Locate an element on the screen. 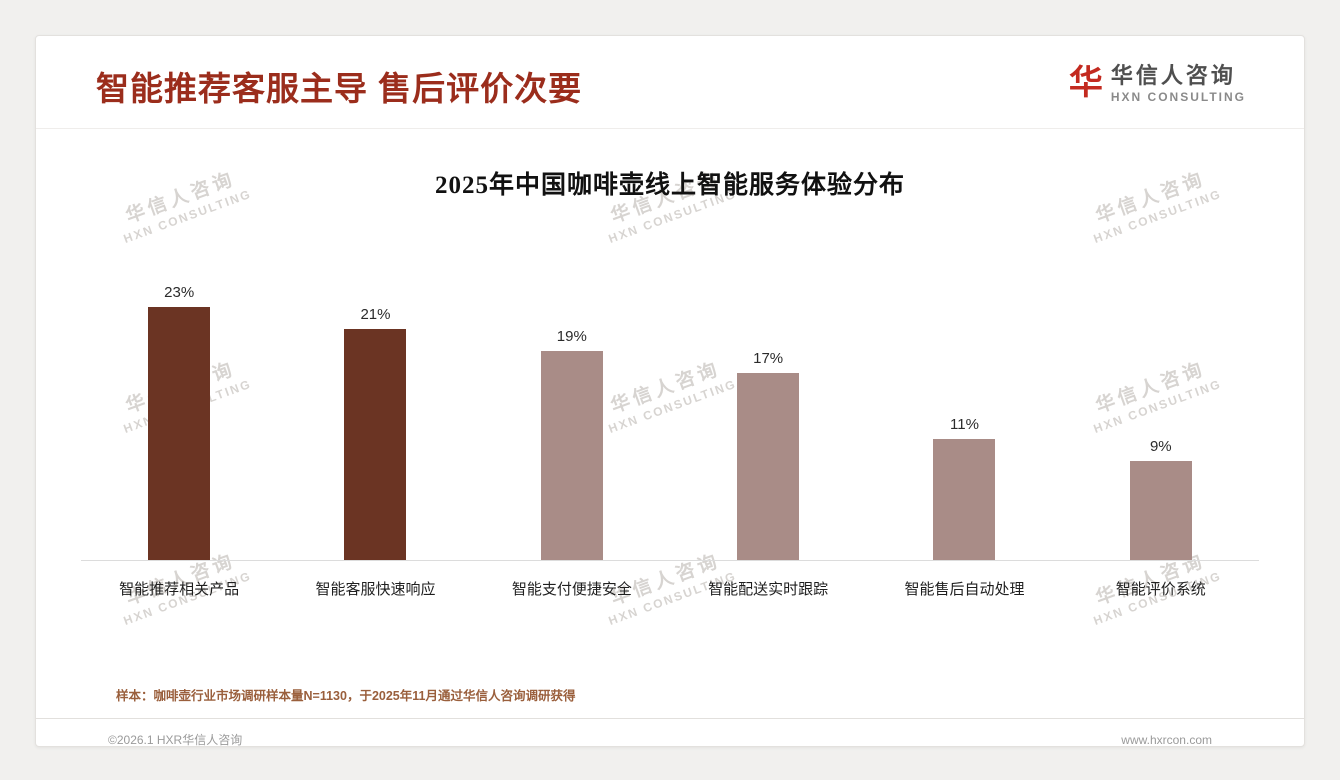  logo-subtitle: HXN CONSULTING is located at coordinates (1178, 97).